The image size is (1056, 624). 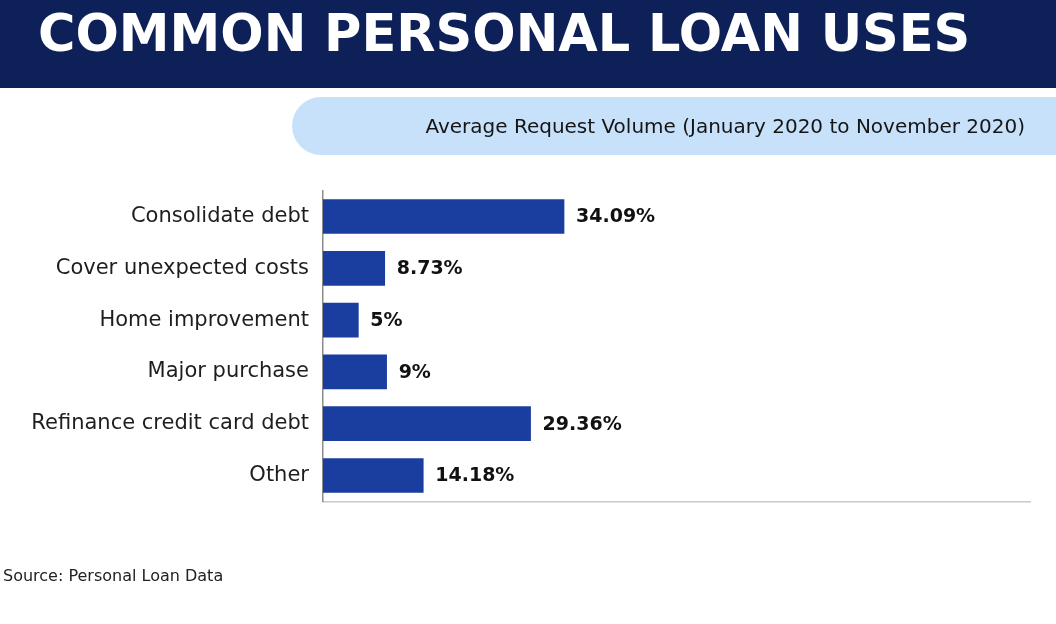 I want to click on y-tick-label: Cover unexpected costs, so click(x=182, y=266).